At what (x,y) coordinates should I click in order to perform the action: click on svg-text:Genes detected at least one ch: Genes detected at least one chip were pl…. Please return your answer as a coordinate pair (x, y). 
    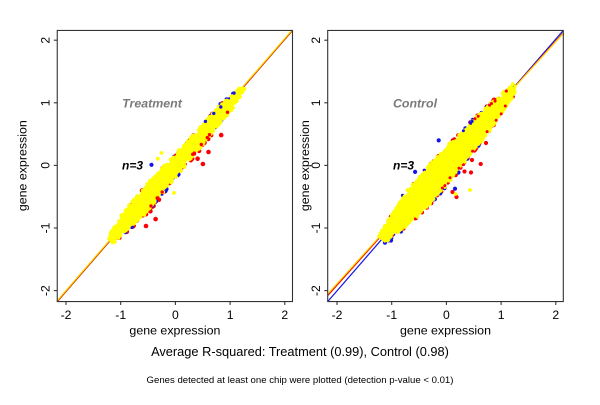
    Looking at the image, I should click on (300, 380).